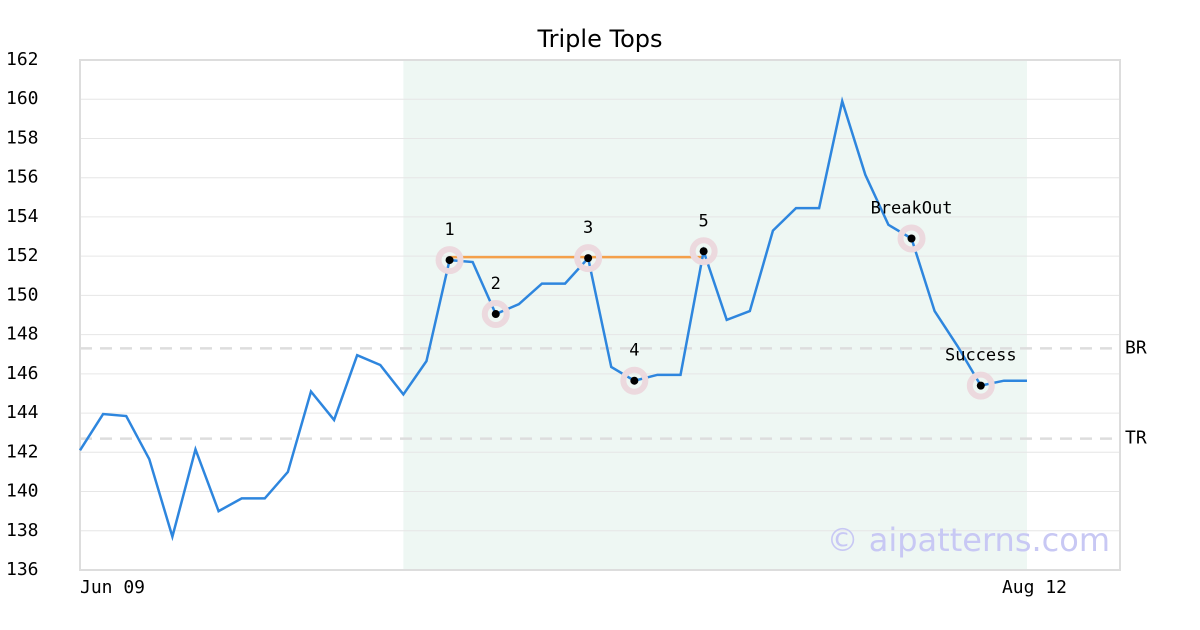  What do you see at coordinates (22, 255) in the screenshot?
I see `y-tick-label: 152` at bounding box center [22, 255].